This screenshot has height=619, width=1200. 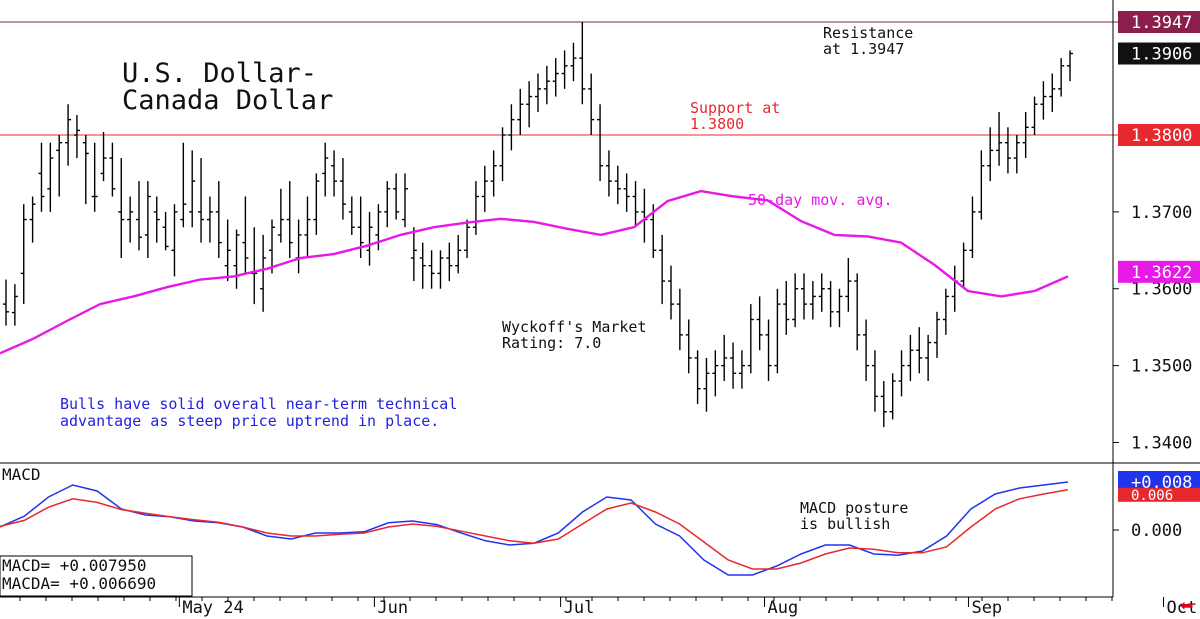 What do you see at coordinates (1161, 136) in the screenshot?
I see `price-tag-label: 1.3800` at bounding box center [1161, 136].